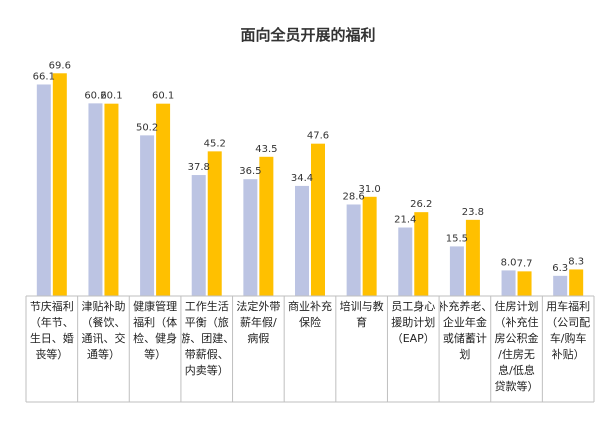 This screenshot has height=424, width=616. Describe the element at coordinates (215, 143) in the screenshot. I see `value-label-series-2-3: 45.2` at that location.